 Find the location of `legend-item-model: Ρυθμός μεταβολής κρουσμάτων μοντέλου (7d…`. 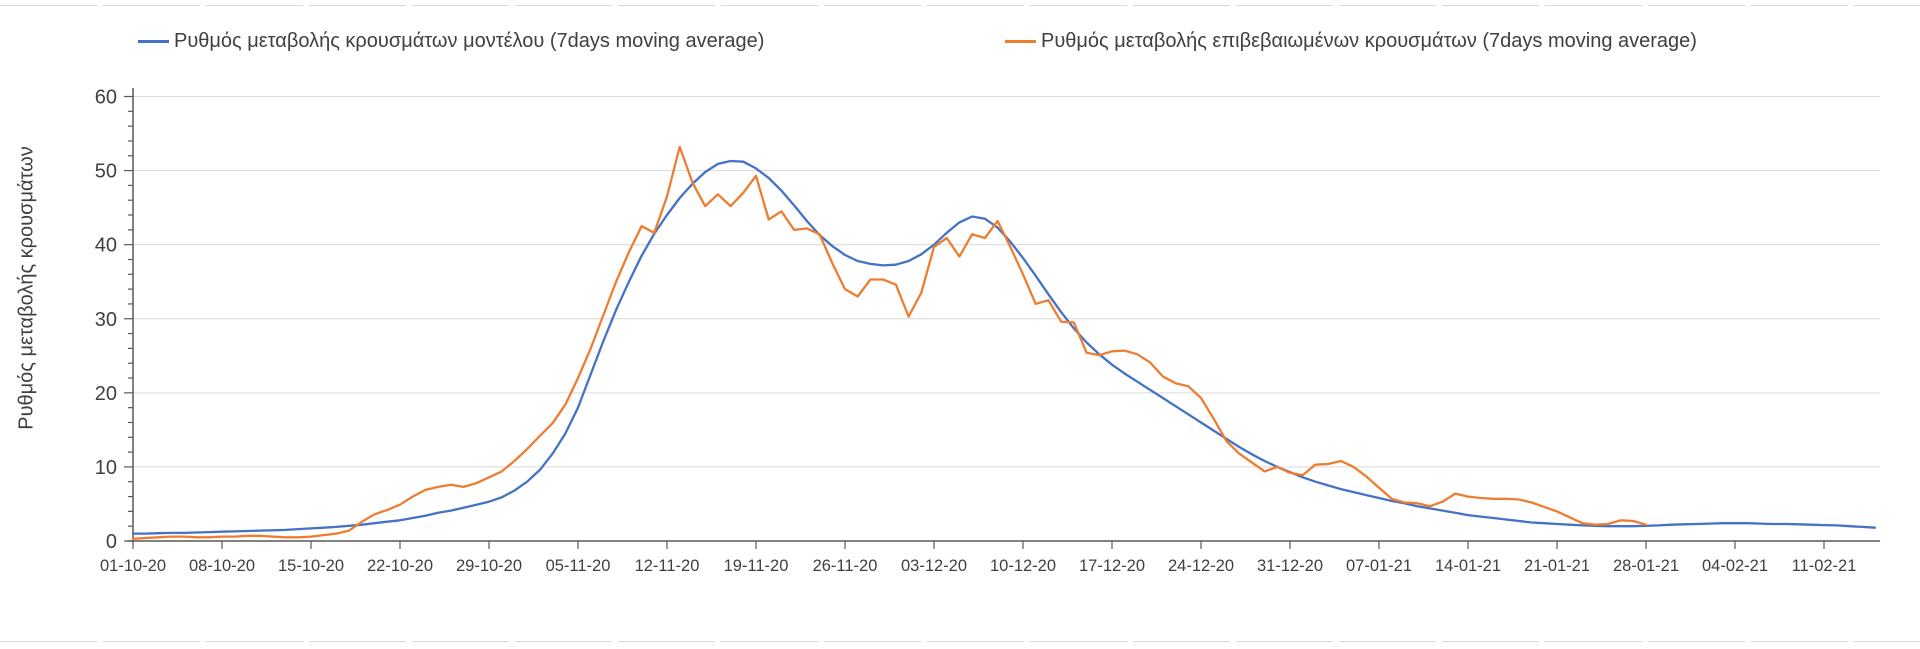

legend-item-model: Ρυθμός μεταβολής κρουσμάτων μοντέλου (7d… is located at coordinates (451, 41).